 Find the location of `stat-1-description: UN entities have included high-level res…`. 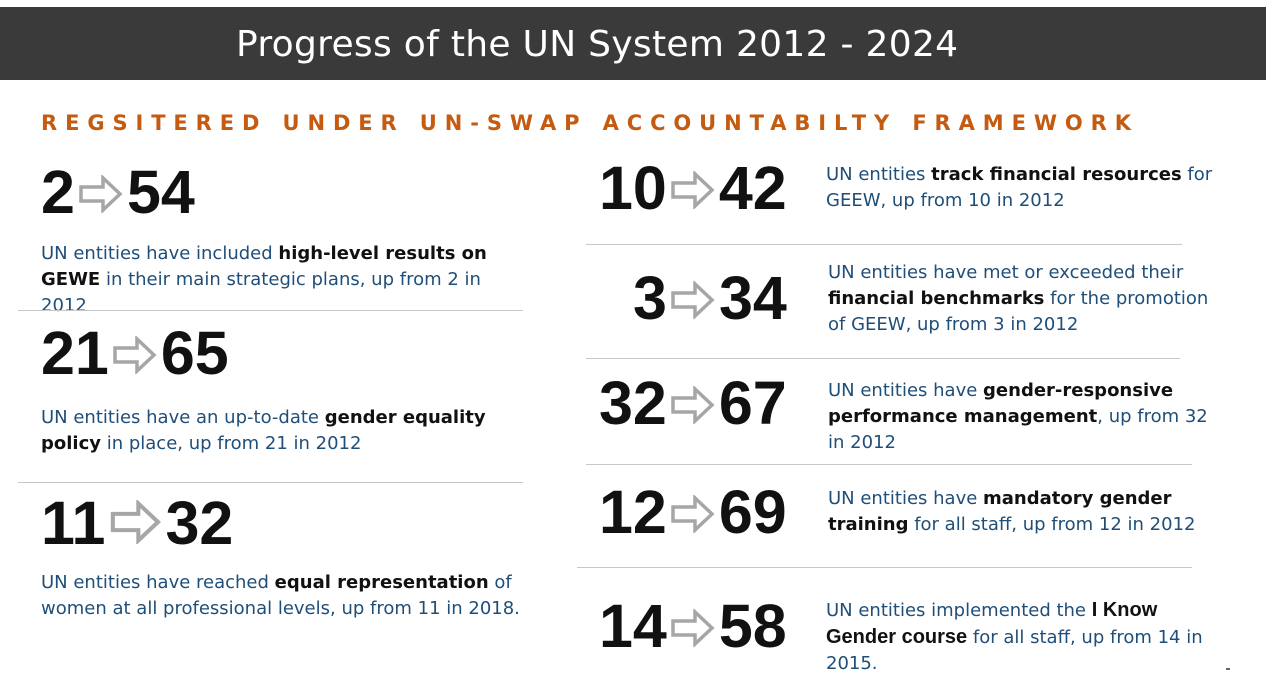

stat-1-description: UN entities have included high-level res… is located at coordinates (264, 279).